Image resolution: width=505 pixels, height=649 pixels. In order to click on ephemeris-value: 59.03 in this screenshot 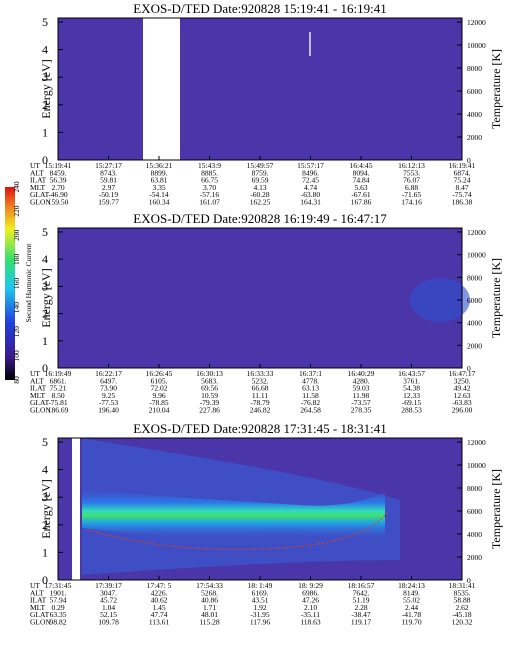, I will do `click(361, 388)`.